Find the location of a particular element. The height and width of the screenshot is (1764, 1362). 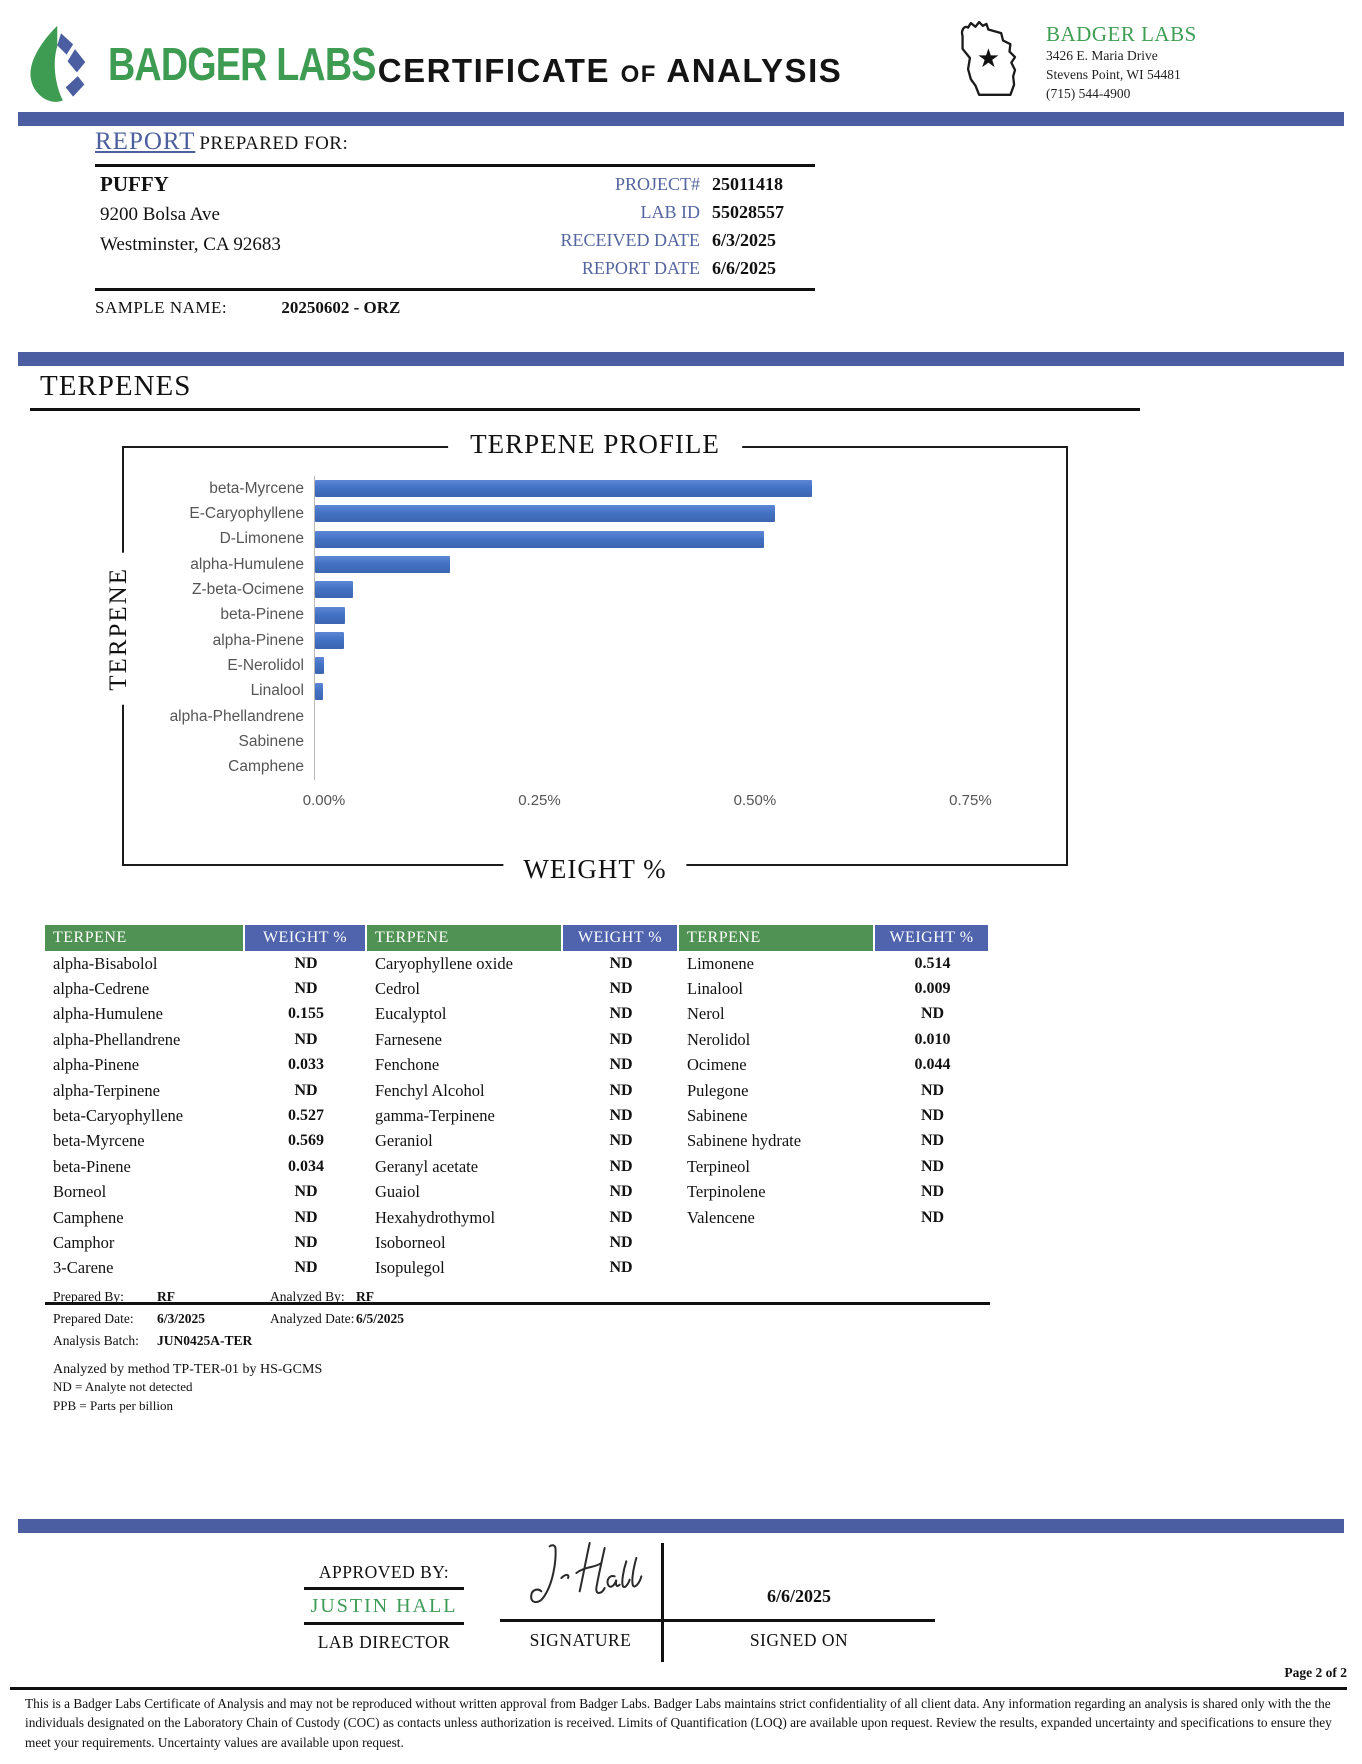

divider-bar-top is located at coordinates (681, 119).